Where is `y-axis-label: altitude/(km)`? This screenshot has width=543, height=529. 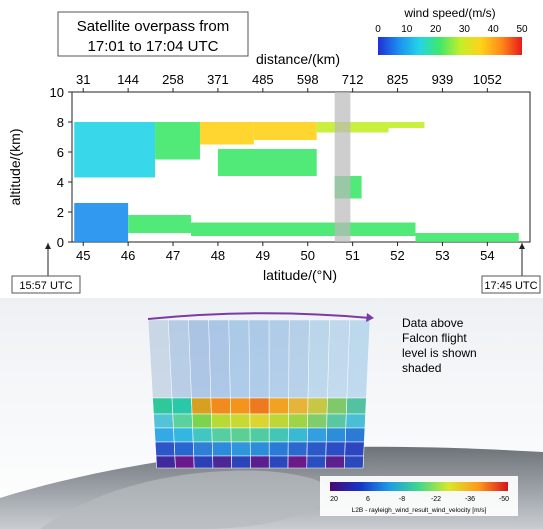
y-axis-label: altitude/(km) is located at coordinates (15, 166).